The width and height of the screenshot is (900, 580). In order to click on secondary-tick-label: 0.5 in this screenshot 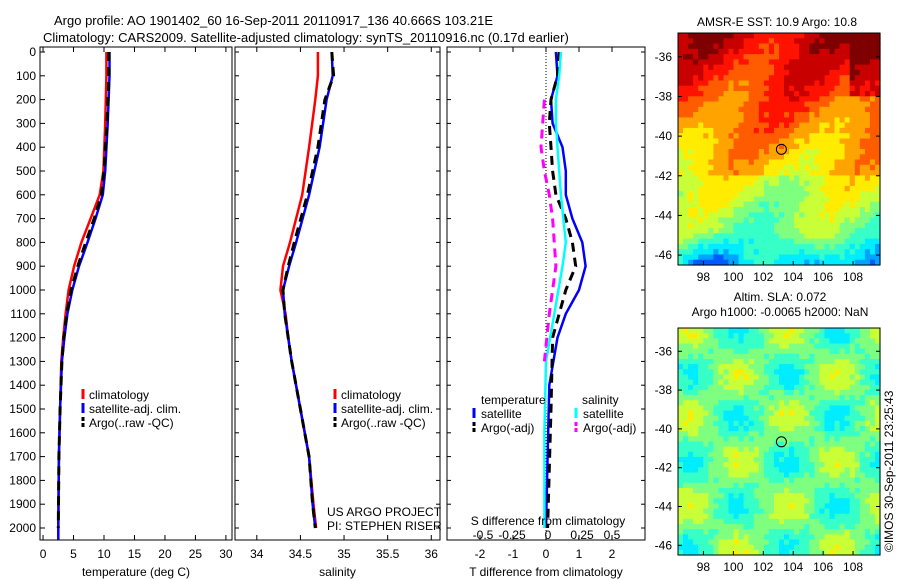, I will do `click(612, 535)`.